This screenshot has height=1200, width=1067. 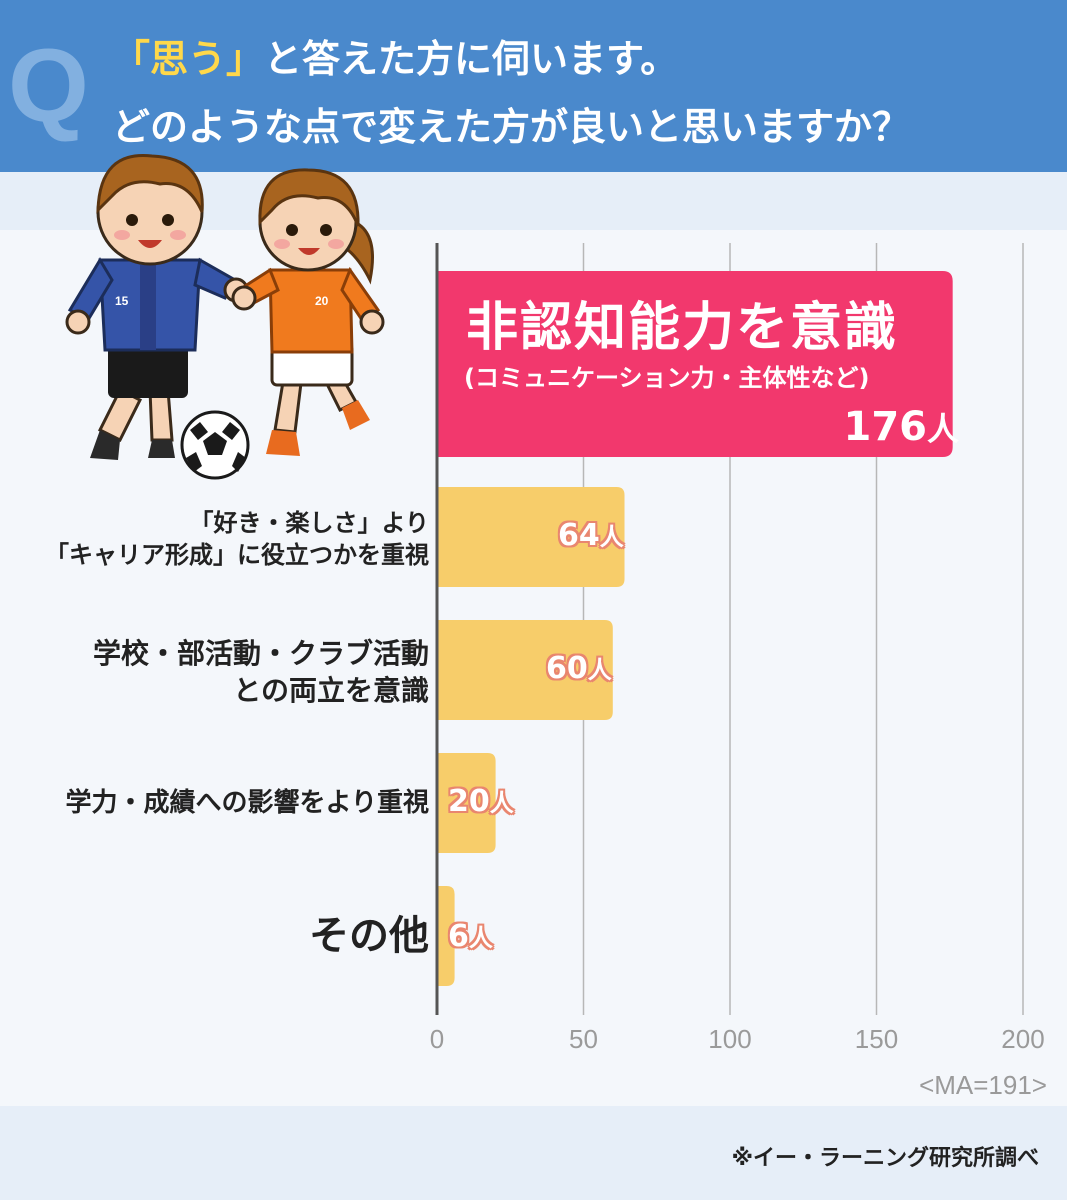 I want to click on bar-value-label: 20人, so click(x=481, y=801).